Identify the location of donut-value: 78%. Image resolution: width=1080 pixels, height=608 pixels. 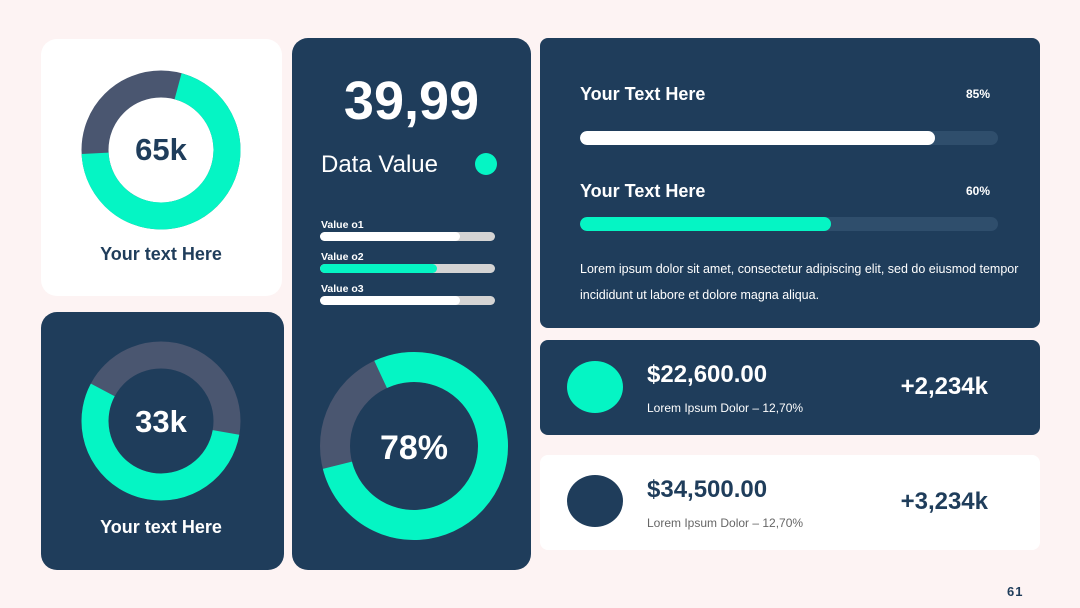
(414, 448).